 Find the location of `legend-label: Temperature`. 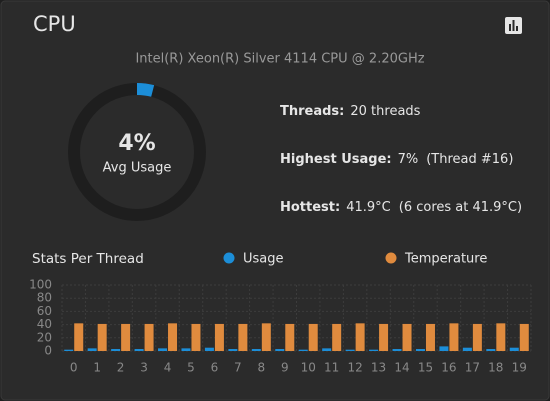

legend-label: Temperature is located at coordinates (445, 259).